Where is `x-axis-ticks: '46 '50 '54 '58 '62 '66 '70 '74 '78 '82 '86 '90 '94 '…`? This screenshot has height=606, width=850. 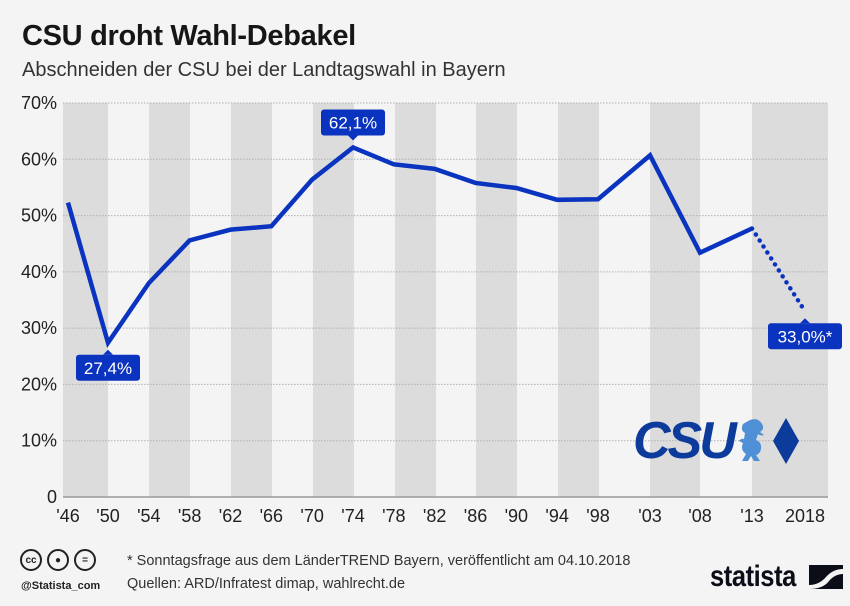
x-axis-ticks: '46 '50 '54 '58 '62 '66 '70 '74 '78 '82 '86 '90 '94 '… is located at coordinates (440, 516).